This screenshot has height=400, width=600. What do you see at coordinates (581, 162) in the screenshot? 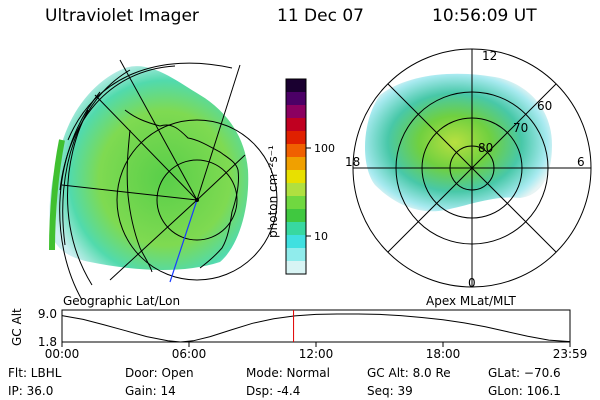
I see `mlt-label-6: 6` at bounding box center [581, 162].